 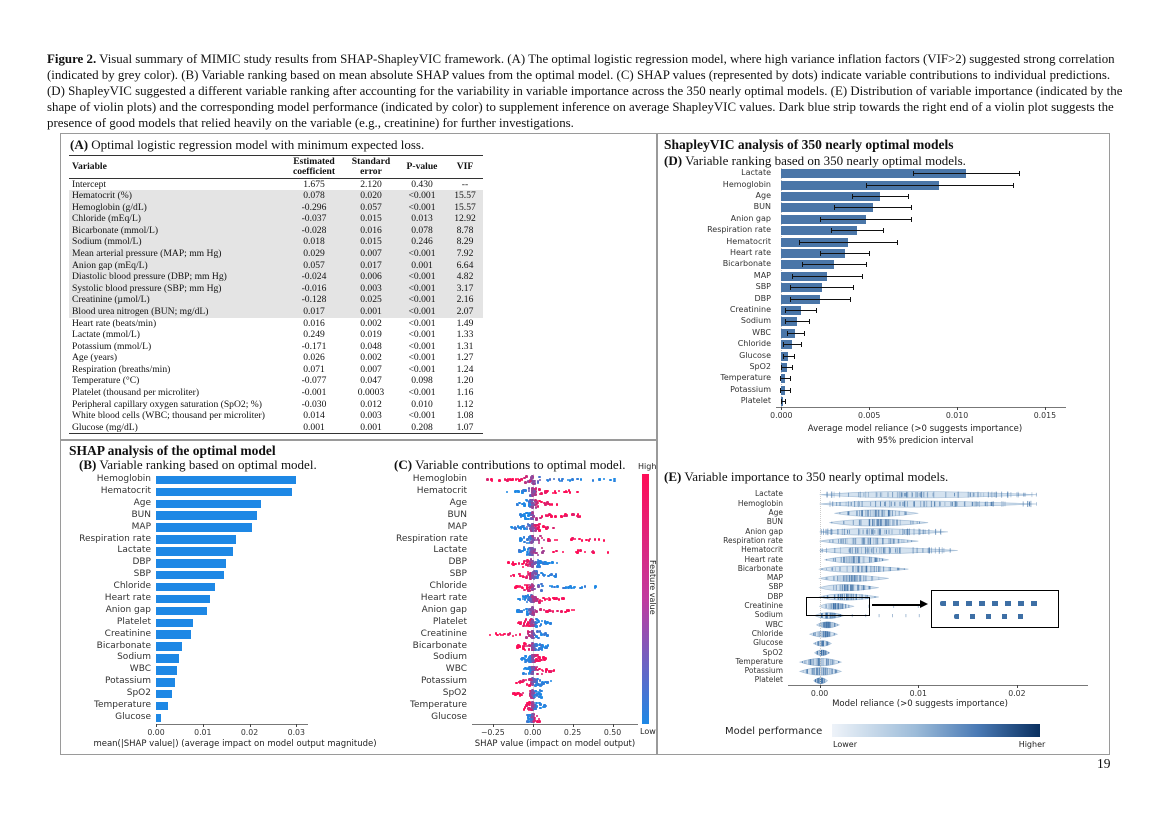 What do you see at coordinates (762, 275) in the screenshot?
I see `category-label: MAP` at bounding box center [762, 275].